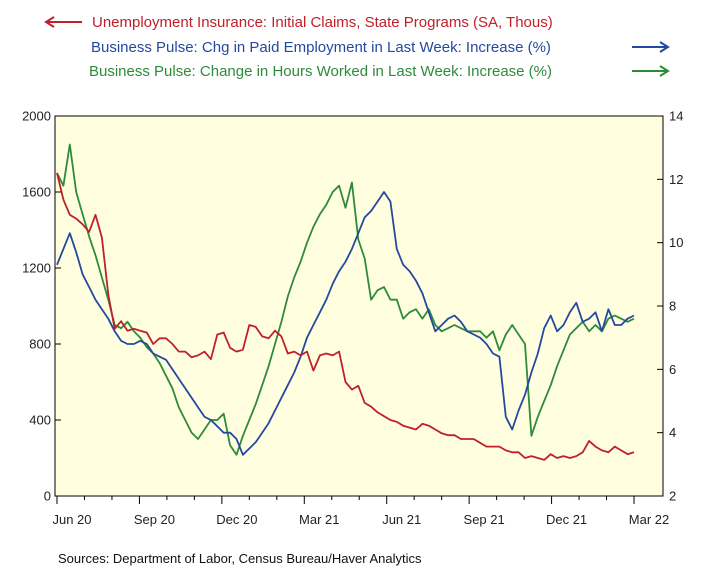 This screenshot has width=705, height=571. I want to click on x-tick-label: Jun 20, so click(71, 519).